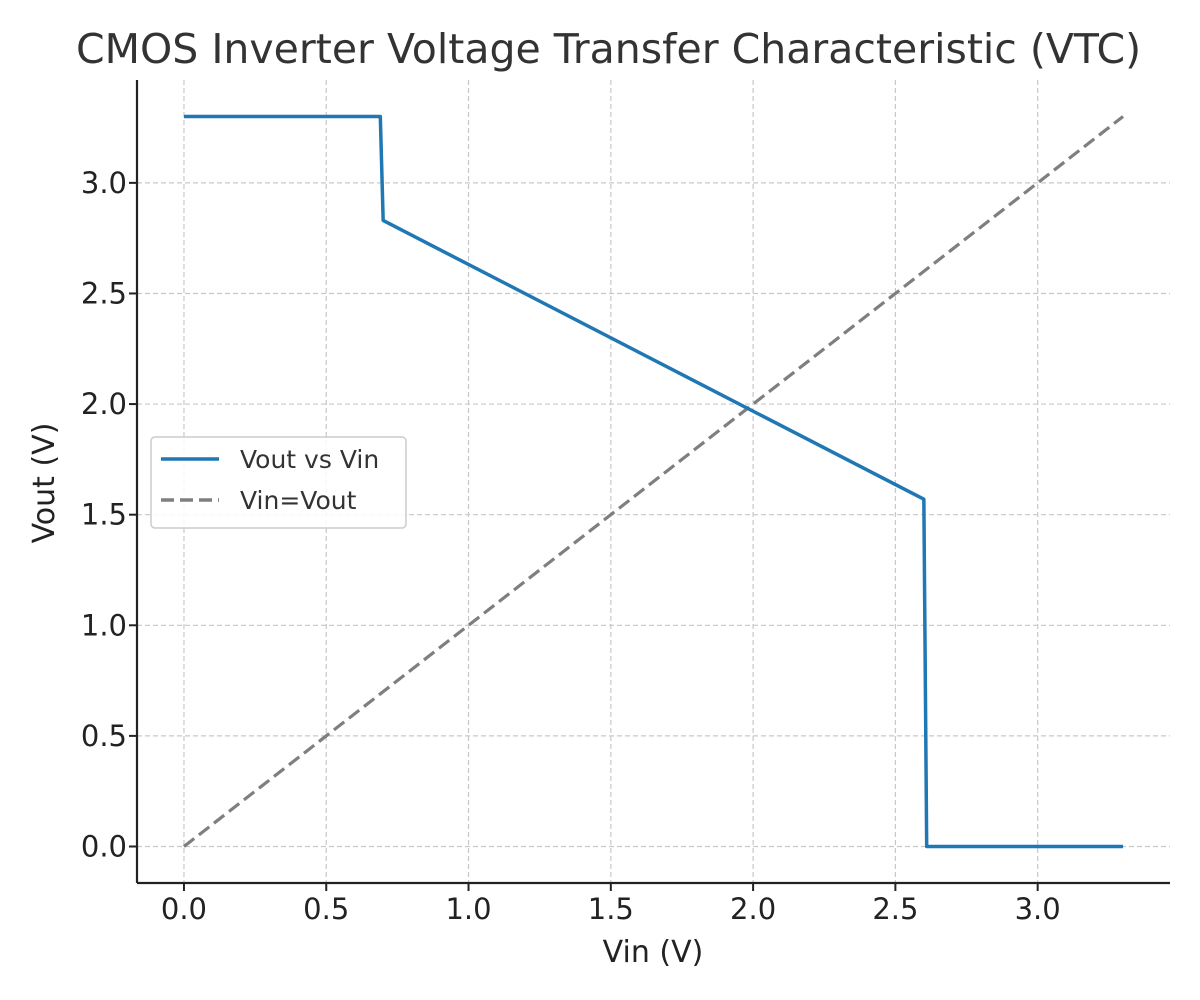 The image size is (1200, 1000). I want to click on legend-label-vout-vs-vin: Vout vs Vin, so click(309, 459).